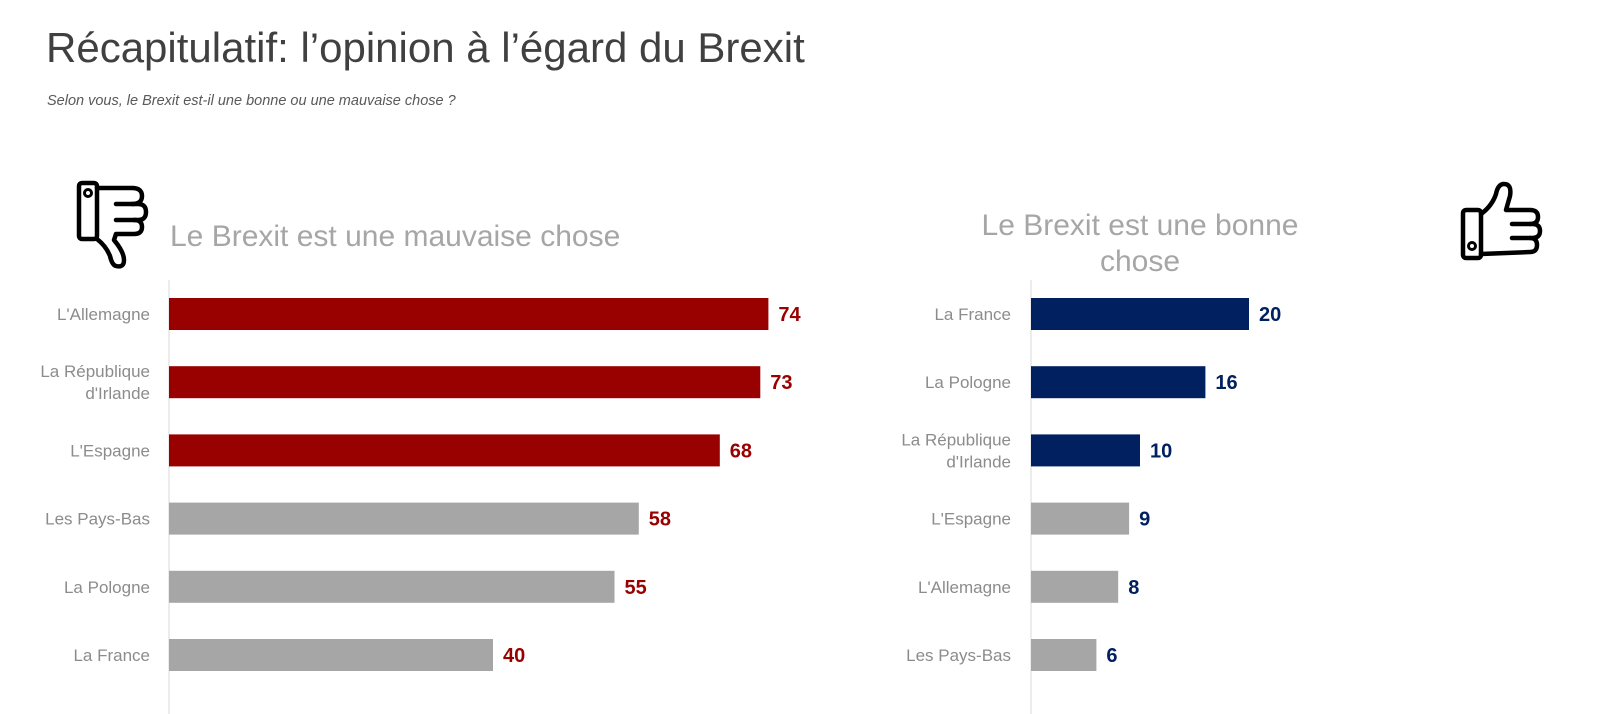 The width and height of the screenshot is (1603, 714). Describe the element at coordinates (97, 519) in the screenshot. I see `left-category-label: Les Pays-Bas` at that location.